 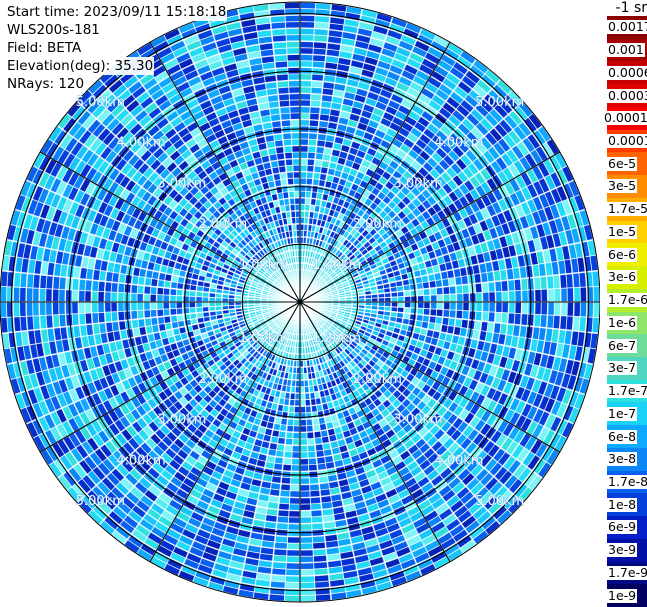 What do you see at coordinates (622, 368) in the screenshot?
I see `colorbar-tick-label: 3e-7` at bounding box center [622, 368].